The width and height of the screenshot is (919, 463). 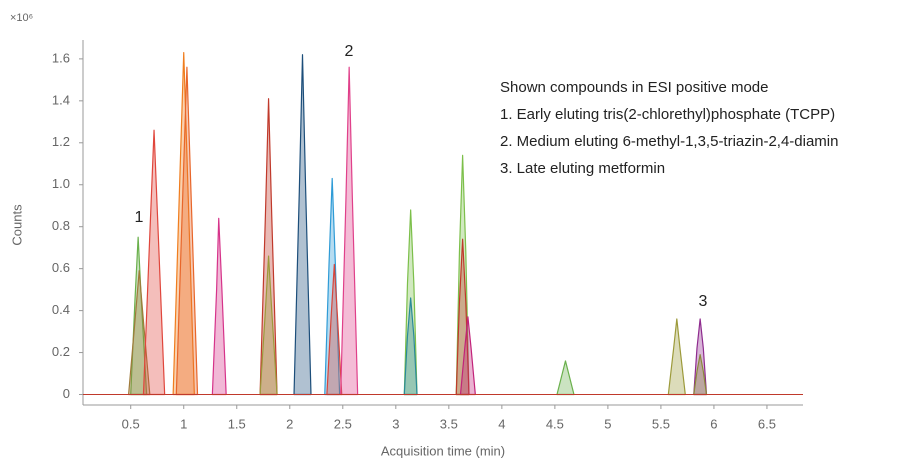 I want to click on peak-annotation: 1, so click(x=139, y=217).